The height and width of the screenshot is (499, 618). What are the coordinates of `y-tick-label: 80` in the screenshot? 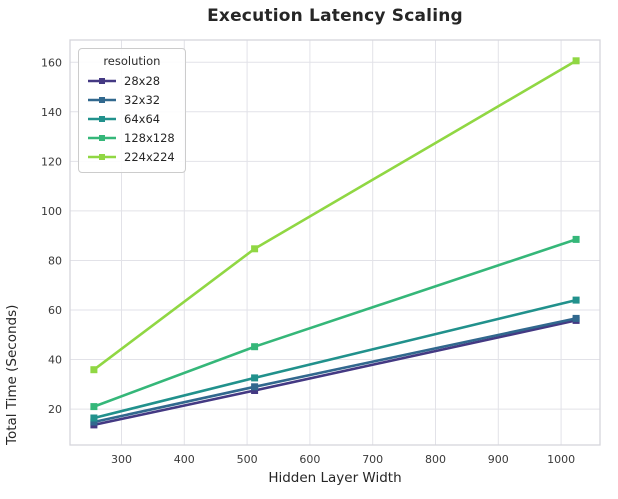 It's located at (55, 261).